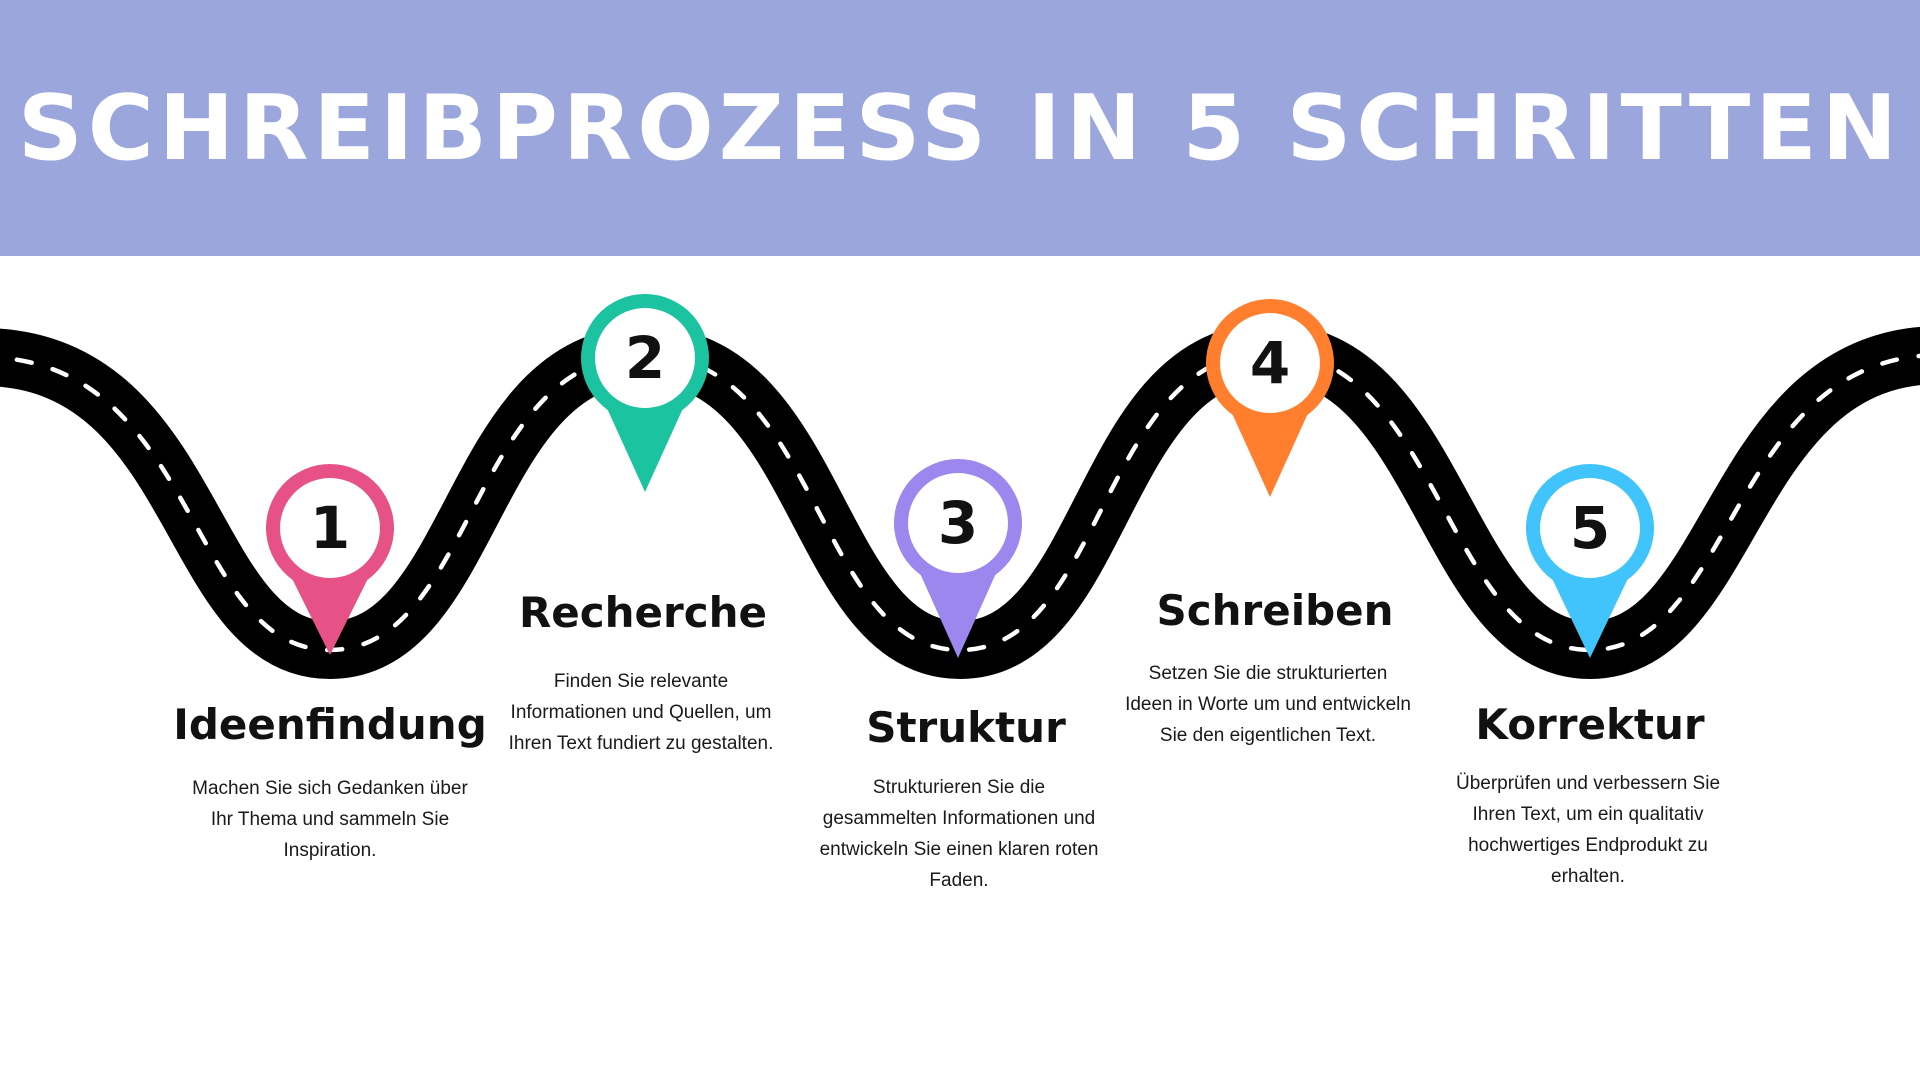  I want to click on step-number-3: 3, so click(958, 523).